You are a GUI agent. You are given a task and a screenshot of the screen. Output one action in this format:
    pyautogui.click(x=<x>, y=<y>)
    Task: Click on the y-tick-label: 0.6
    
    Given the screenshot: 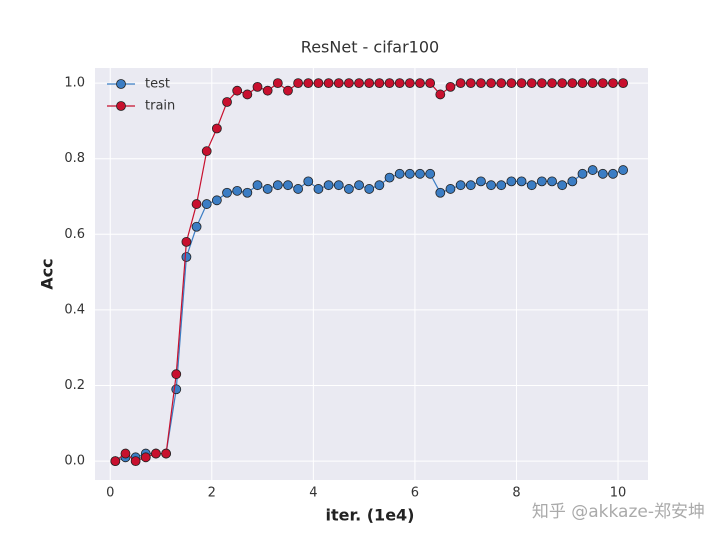 What is the action you would take?
    pyautogui.click(x=74, y=234)
    